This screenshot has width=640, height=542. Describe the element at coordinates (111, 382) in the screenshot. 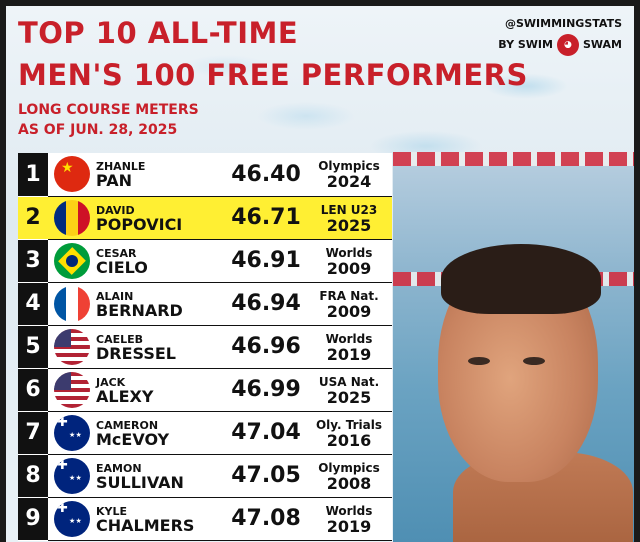

I see `first-name: JACK` at that location.